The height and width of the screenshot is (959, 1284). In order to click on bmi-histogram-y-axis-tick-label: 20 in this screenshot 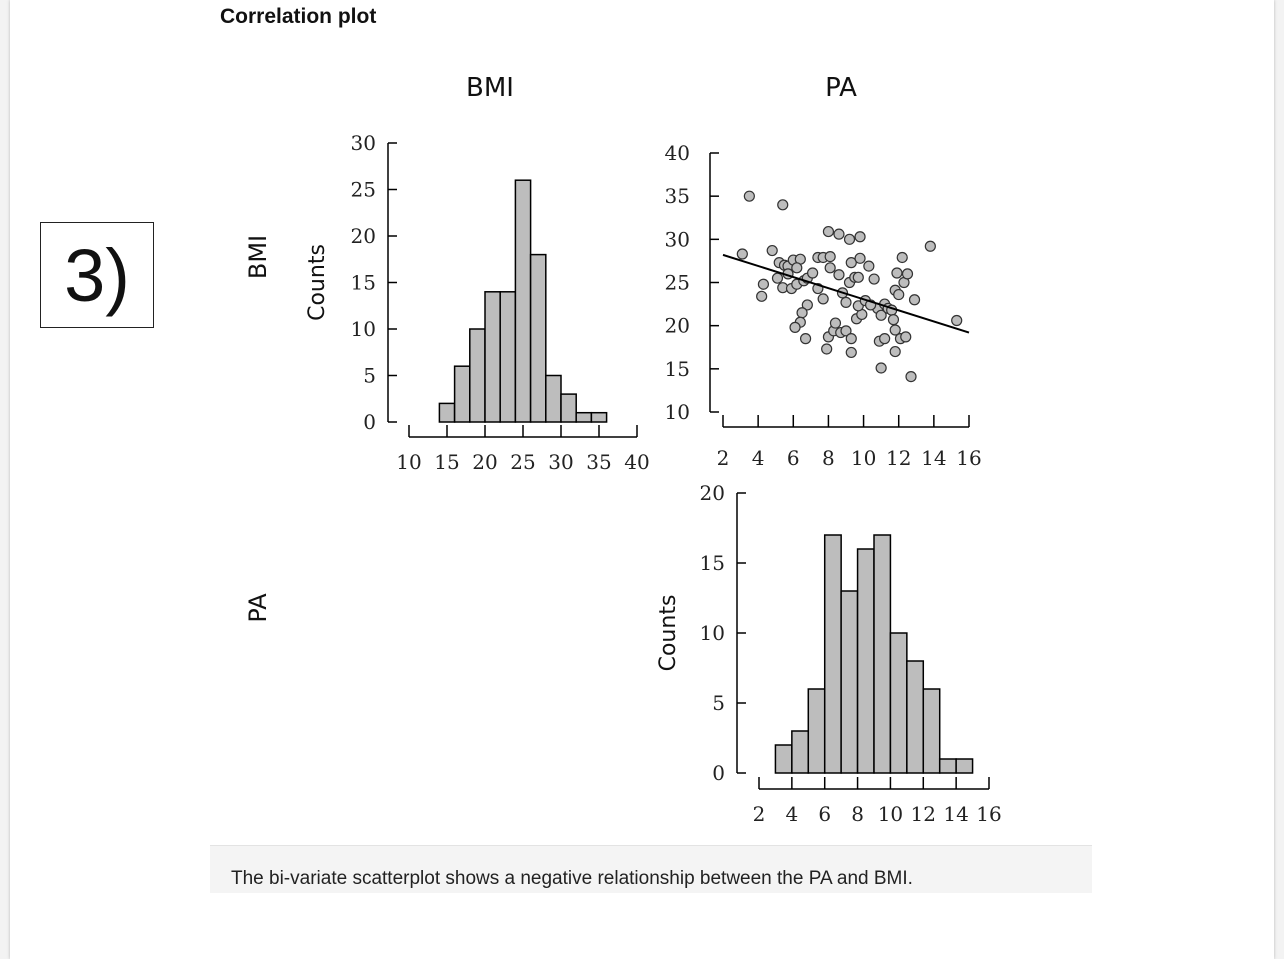, I will do `click(363, 236)`.